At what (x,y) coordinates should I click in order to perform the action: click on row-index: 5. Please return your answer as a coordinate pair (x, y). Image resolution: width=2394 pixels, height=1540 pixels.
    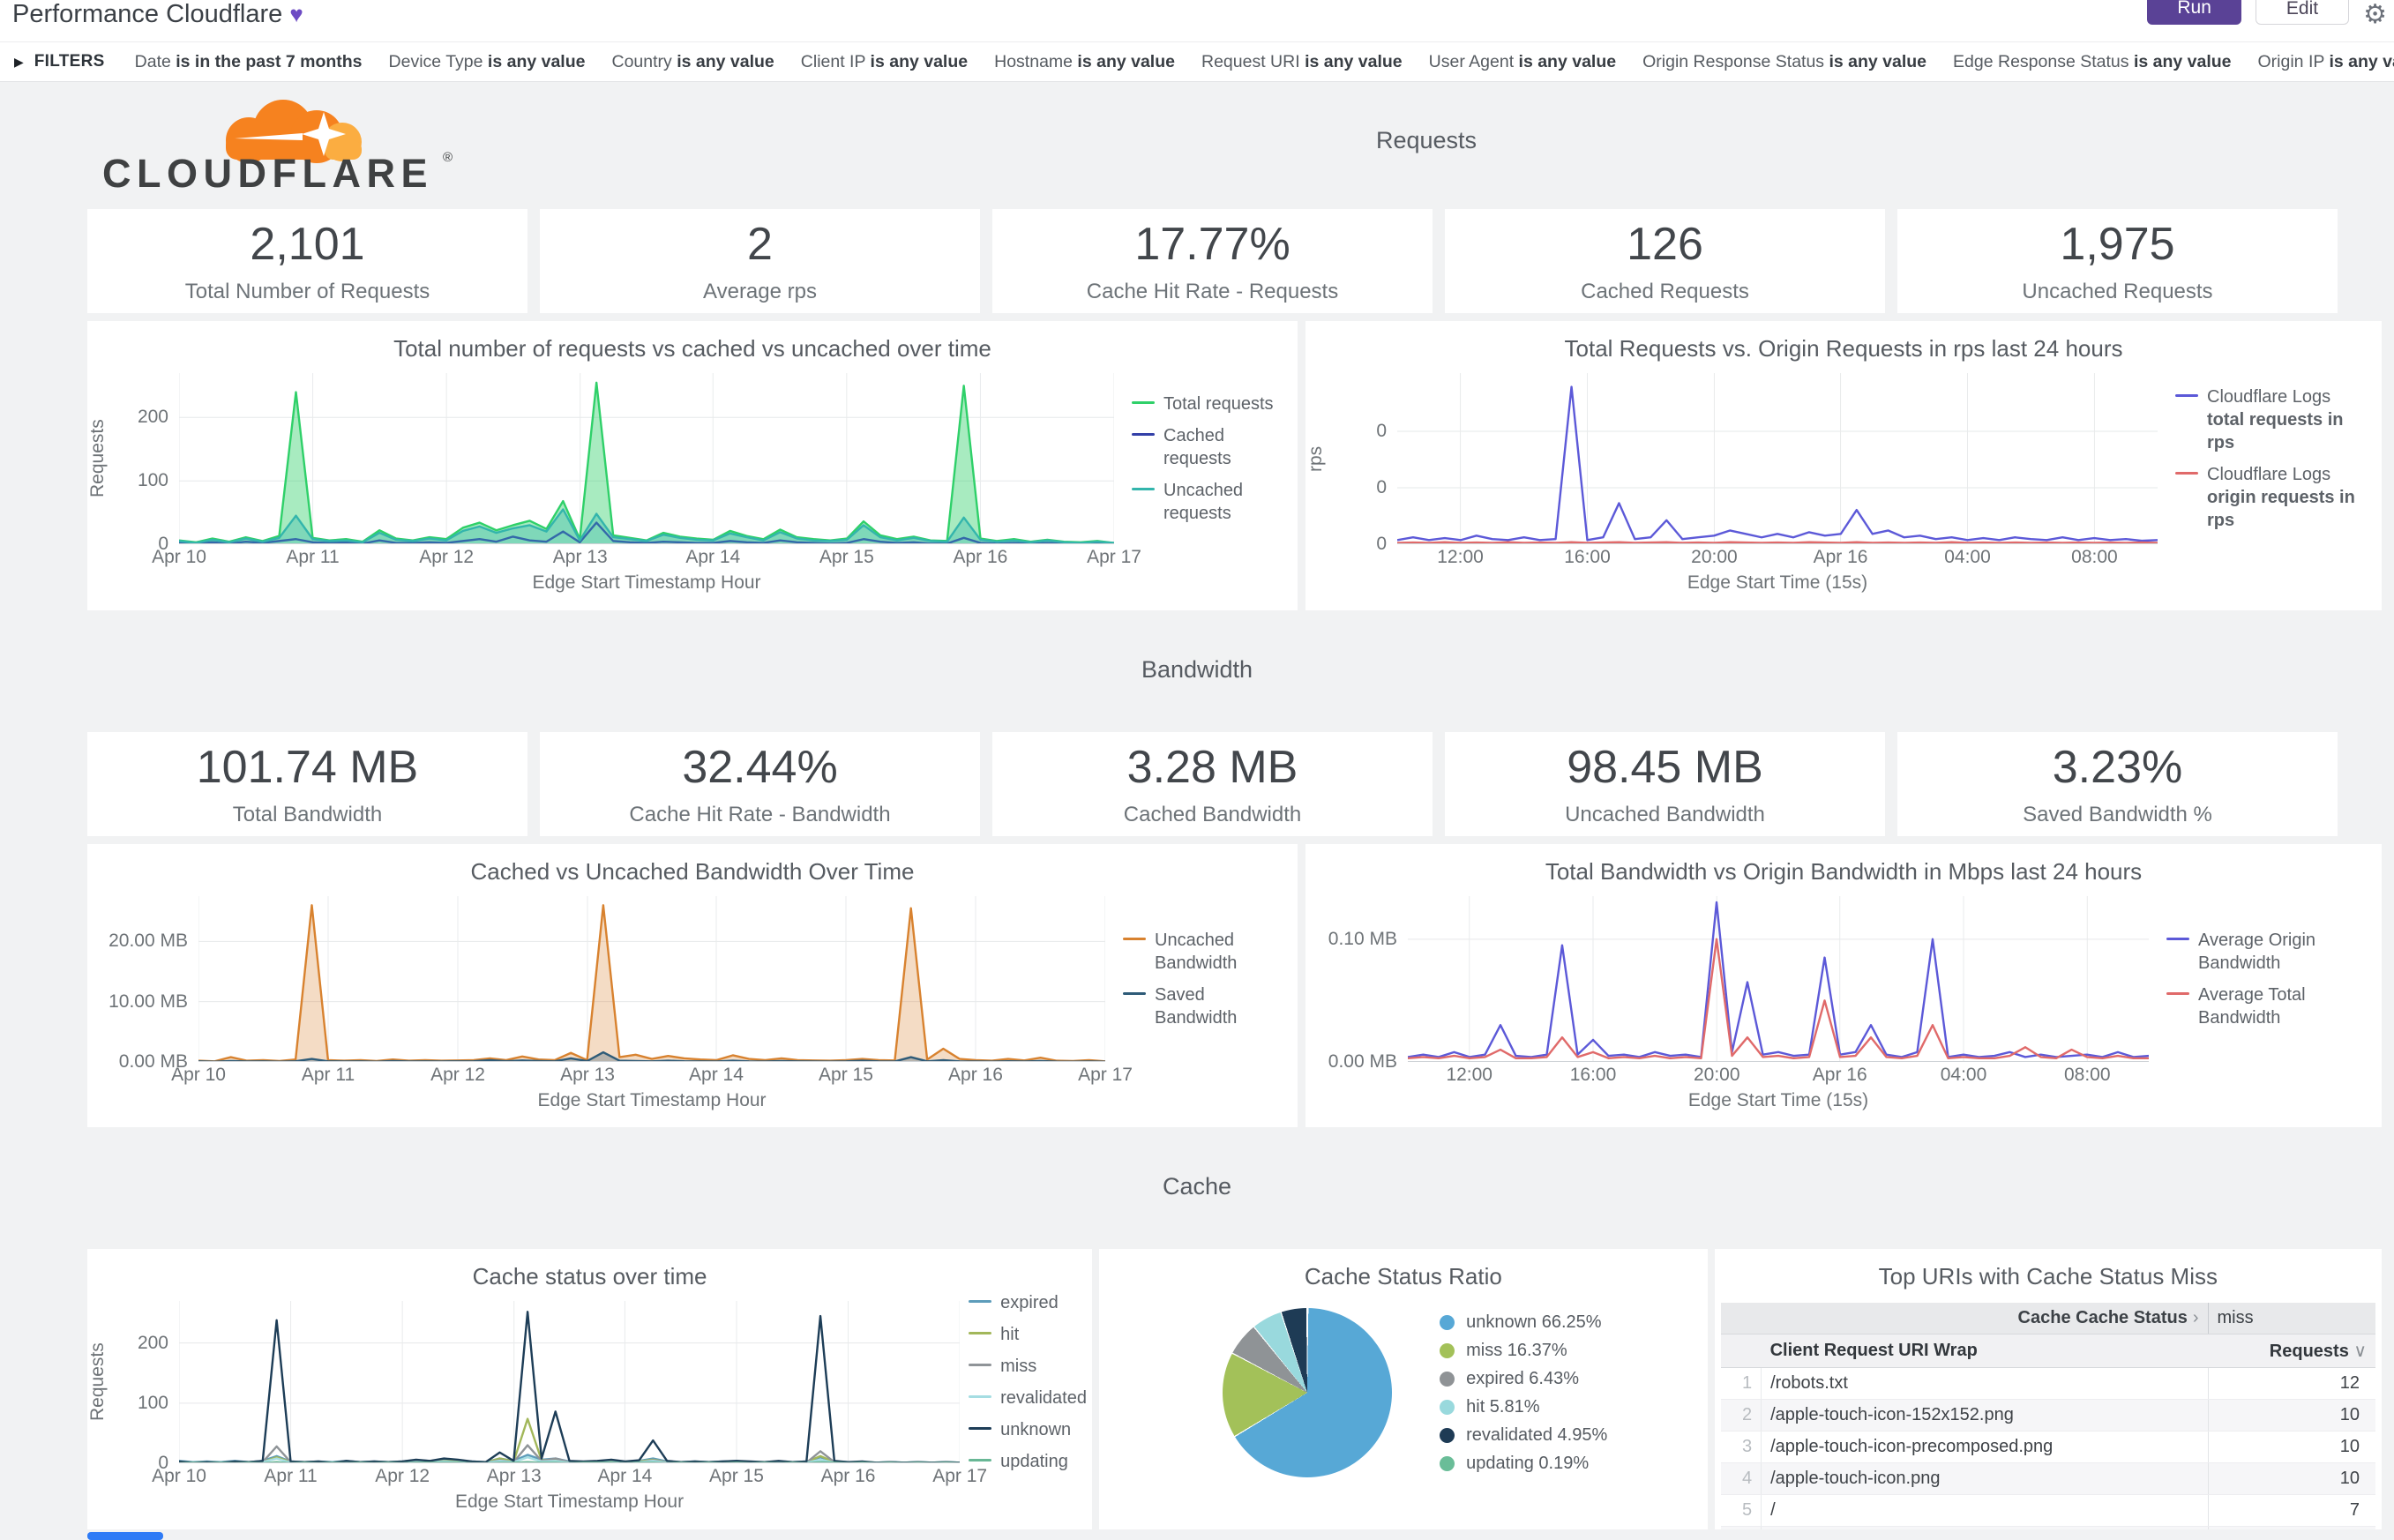
    Looking at the image, I should click on (1741, 1510).